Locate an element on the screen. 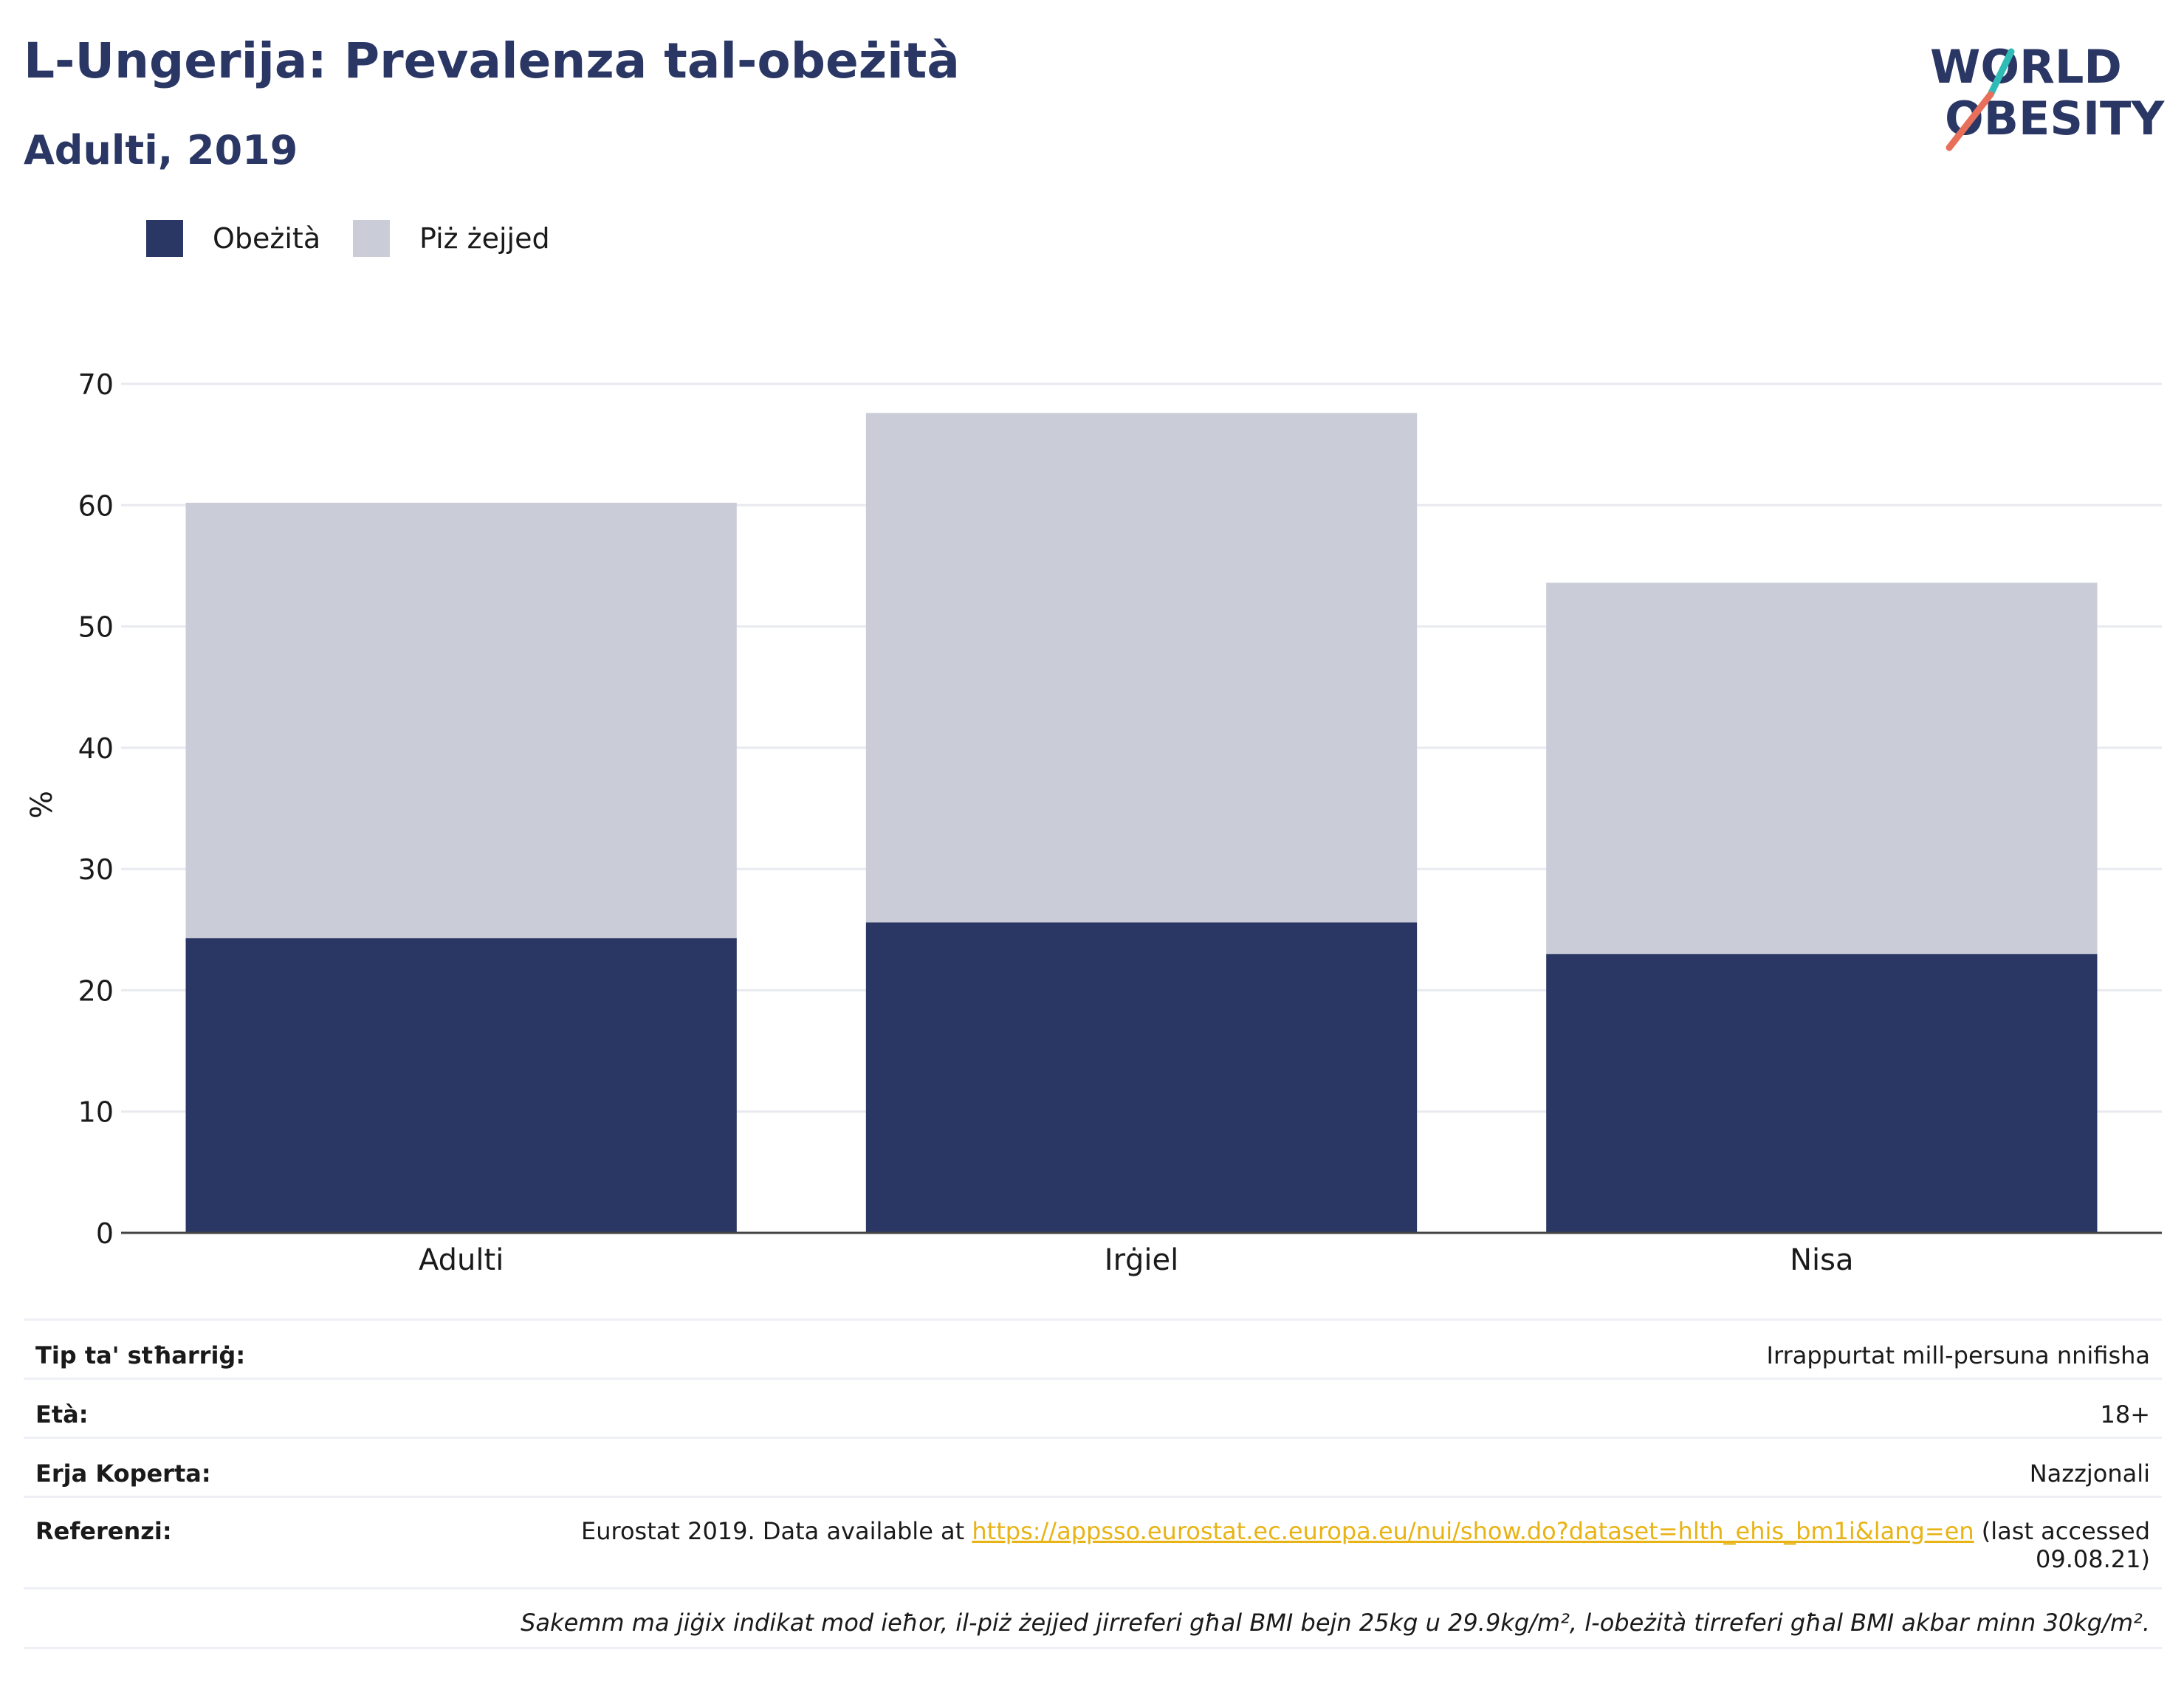 The height and width of the screenshot is (1695, 2184). age-value: 18+ is located at coordinates (2125, 1414).